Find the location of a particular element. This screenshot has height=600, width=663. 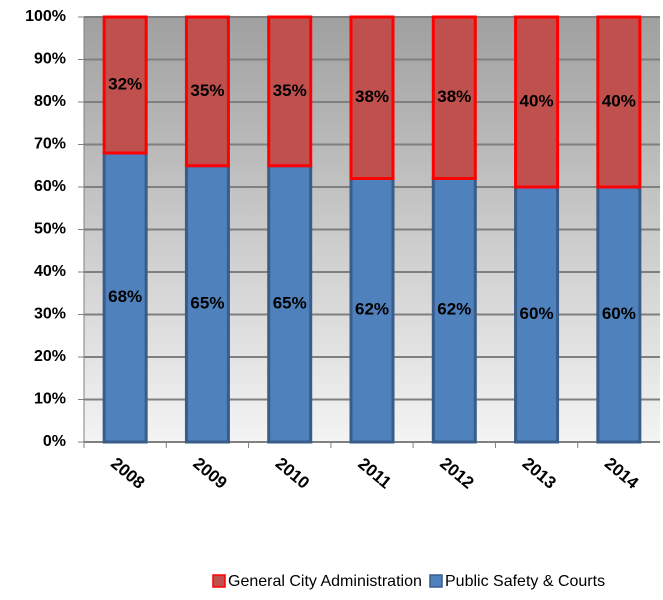

data-label: 68% is located at coordinates (125, 296).